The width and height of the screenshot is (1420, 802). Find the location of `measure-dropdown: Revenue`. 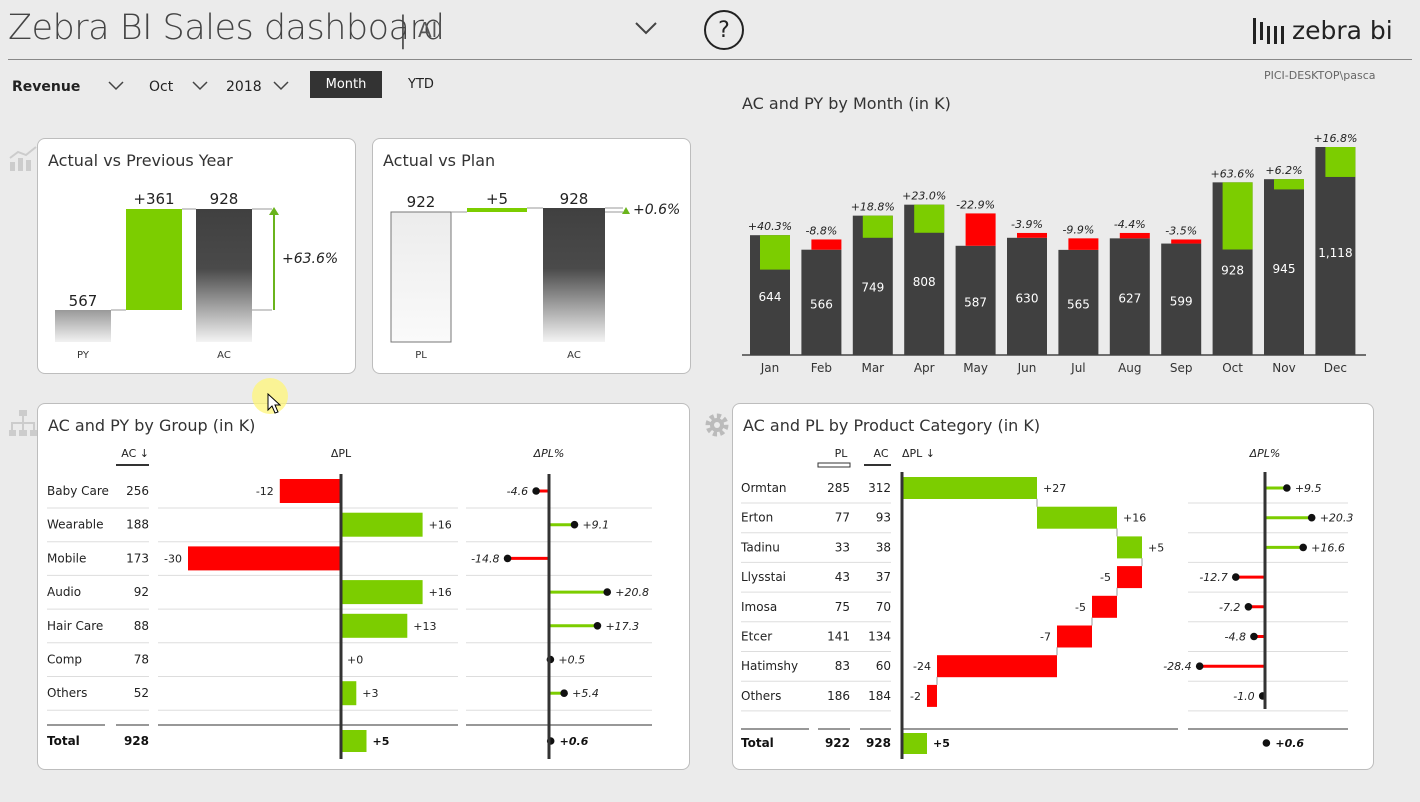

measure-dropdown: Revenue is located at coordinates (46, 87).